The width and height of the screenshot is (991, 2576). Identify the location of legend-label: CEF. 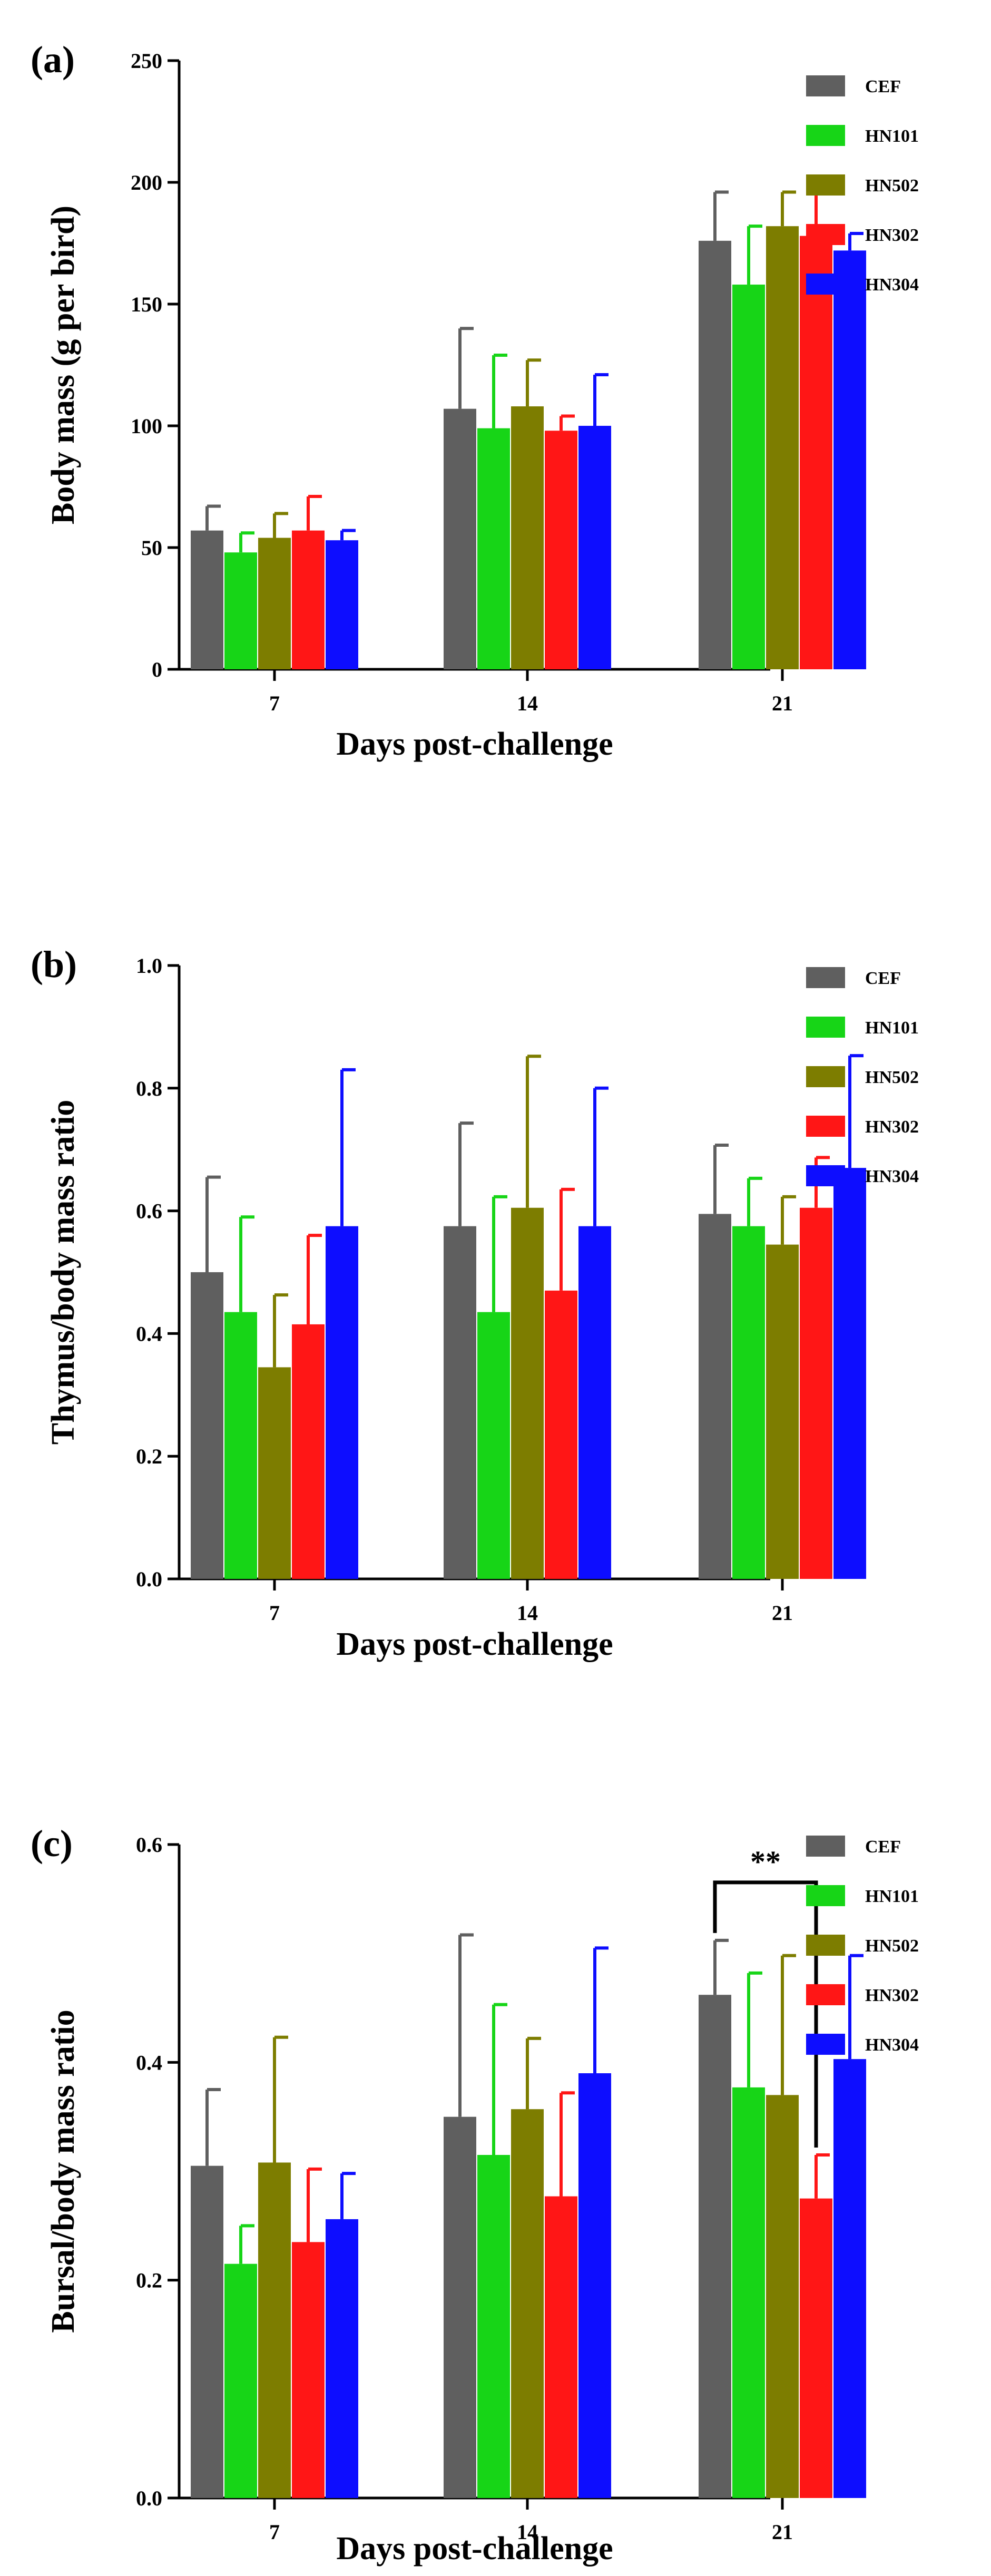
(883, 1847).